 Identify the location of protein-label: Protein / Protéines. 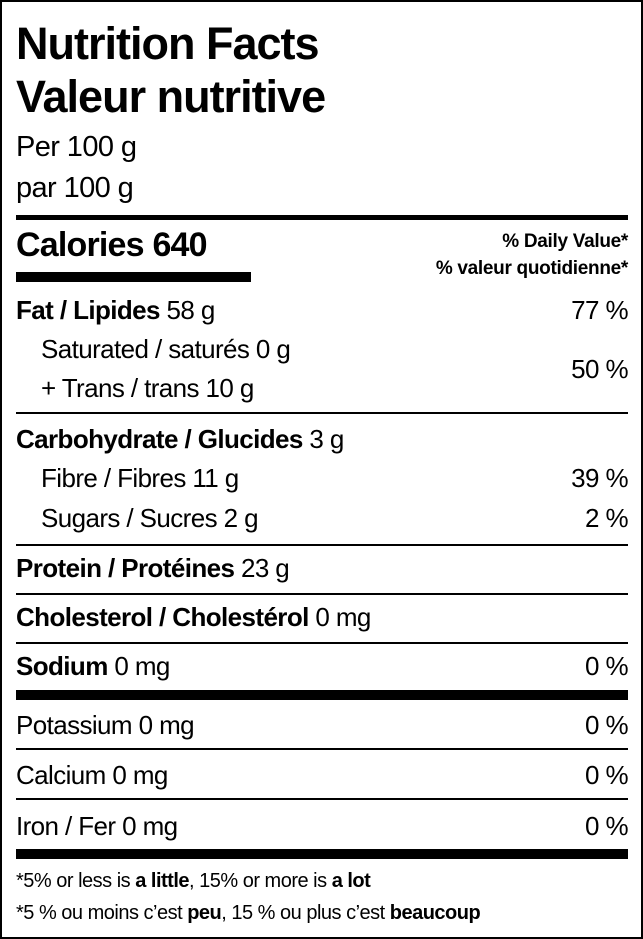
(125, 568).